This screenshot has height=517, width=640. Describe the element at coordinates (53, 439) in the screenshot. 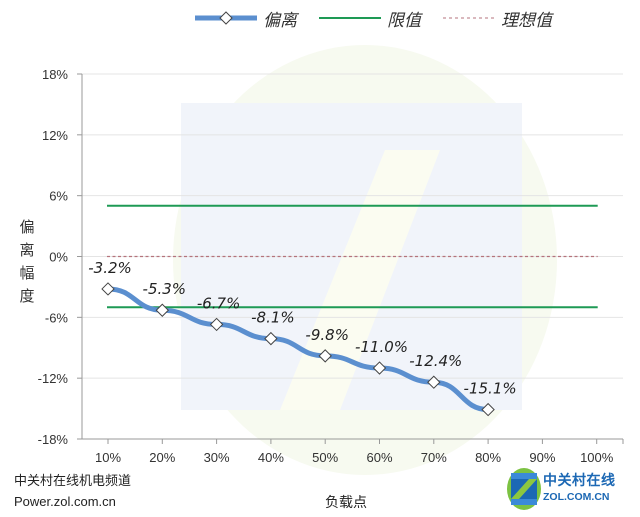

I see `y-tick-label: -18%` at that location.